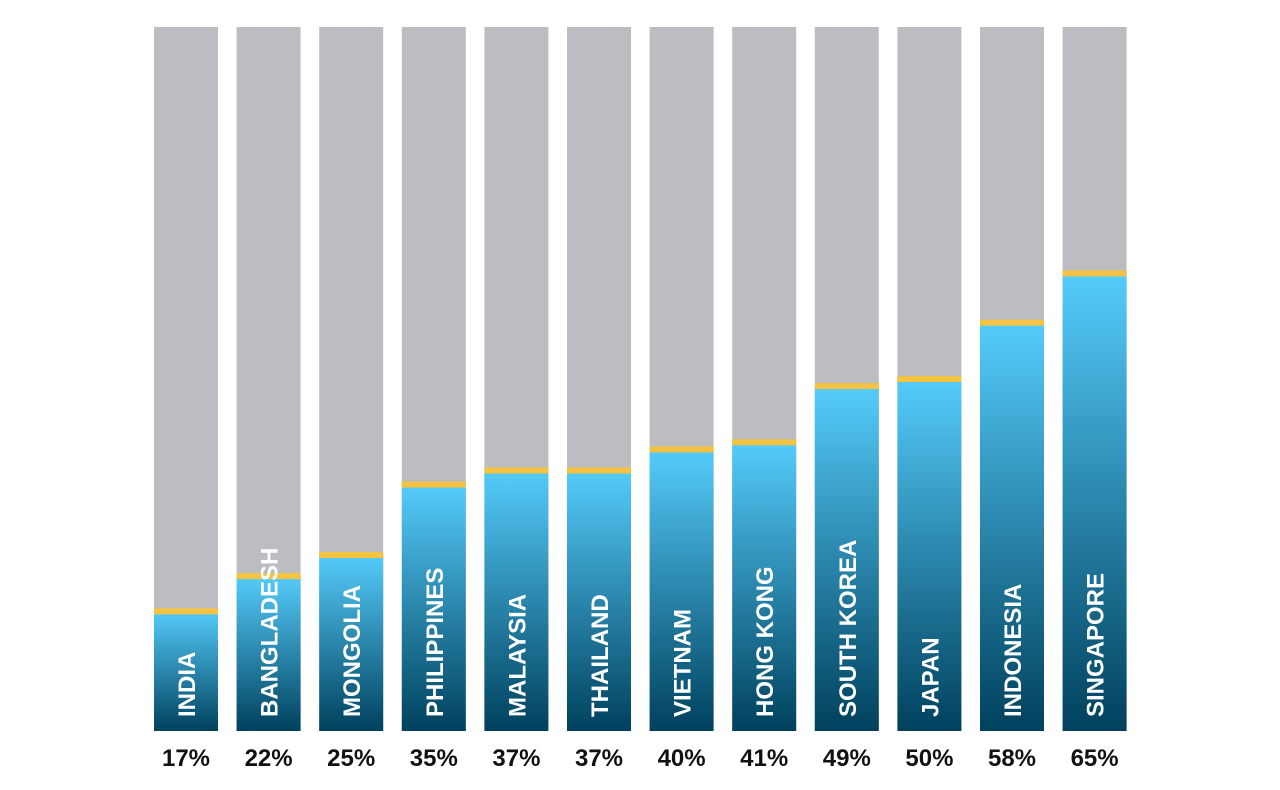  What do you see at coordinates (351, 758) in the screenshot?
I see `value-label: 25%` at bounding box center [351, 758].